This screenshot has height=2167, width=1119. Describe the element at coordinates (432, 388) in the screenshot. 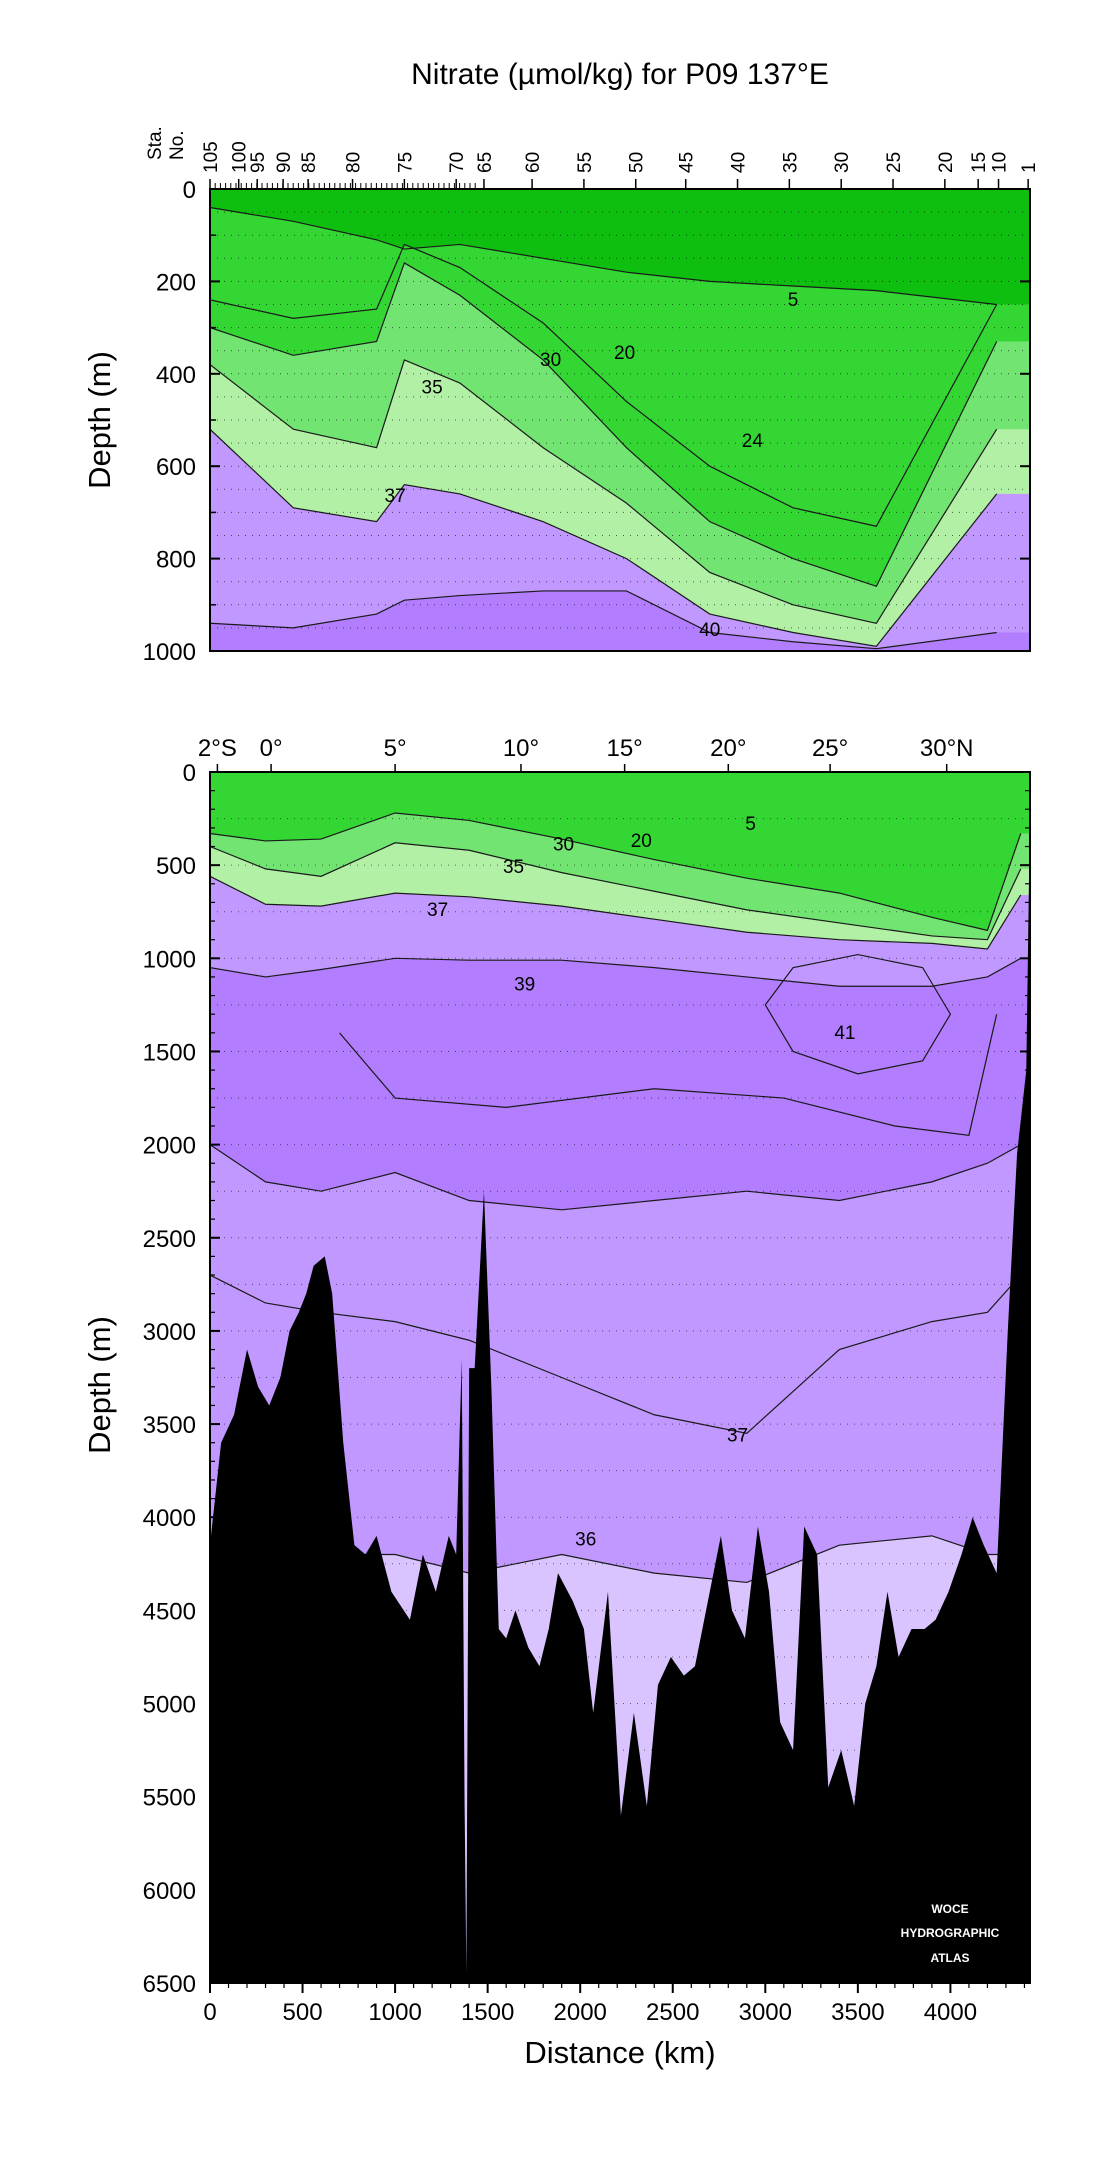

I see `upper-contour-label: 35` at that location.